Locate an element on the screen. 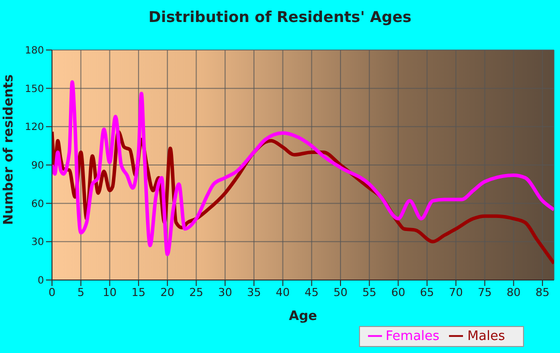 Image resolution: width=560 pixels, height=353 pixels. x-axis-title: Age is located at coordinates (303, 316).